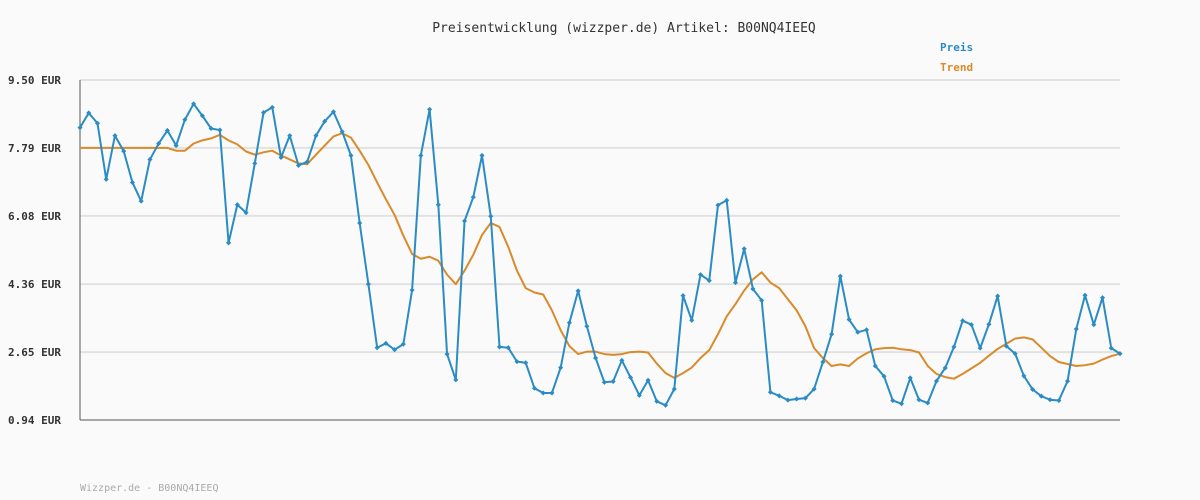 The height and width of the screenshot is (500, 1200). I want to click on footer-credit: Wizzper.de - B00NQ4IEEQ, so click(149, 488).